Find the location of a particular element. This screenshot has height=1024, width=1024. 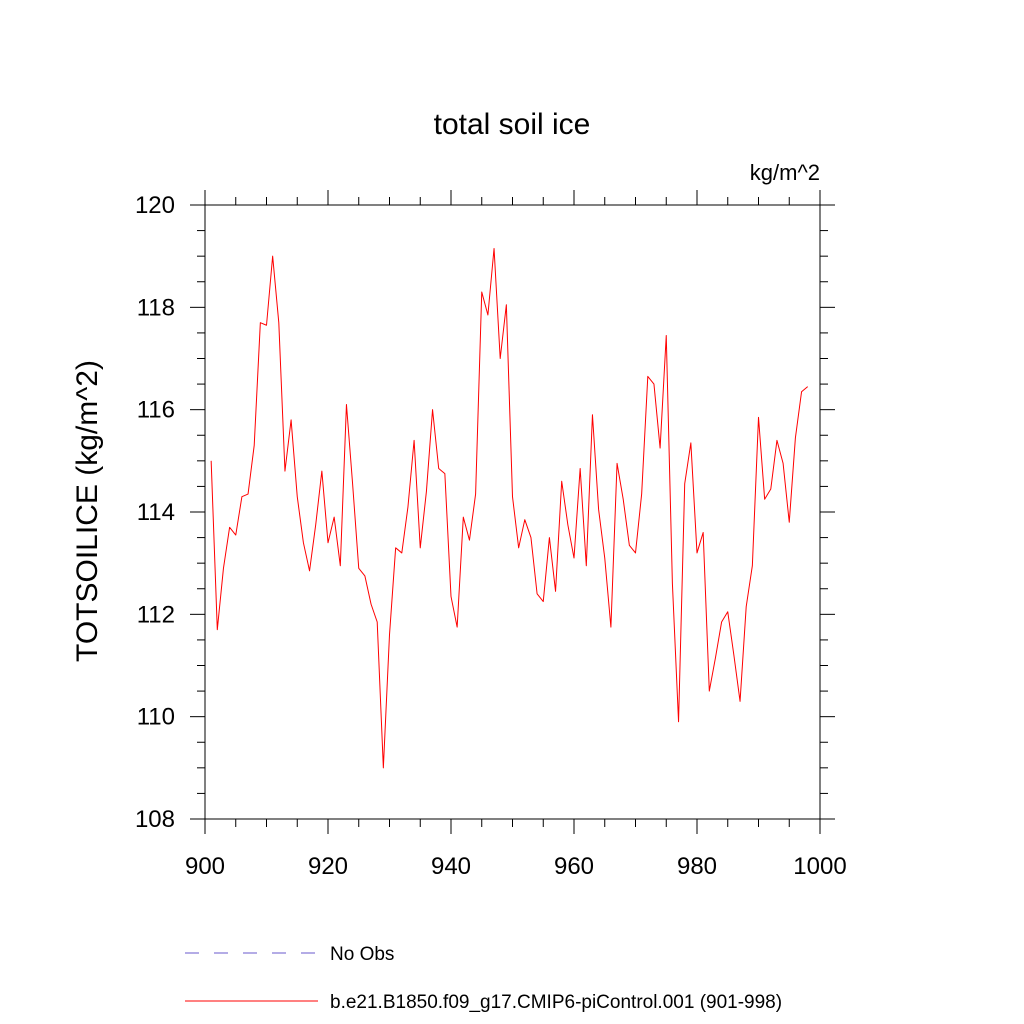

y-tick-label: 114 is located at coordinates (156, 512).